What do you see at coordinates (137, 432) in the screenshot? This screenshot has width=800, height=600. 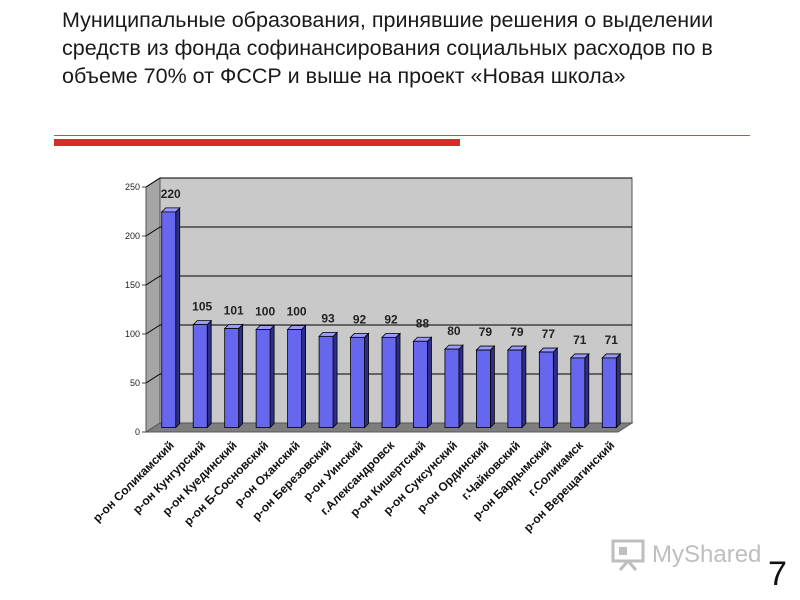 I see `y-tick-label: 0` at bounding box center [137, 432].